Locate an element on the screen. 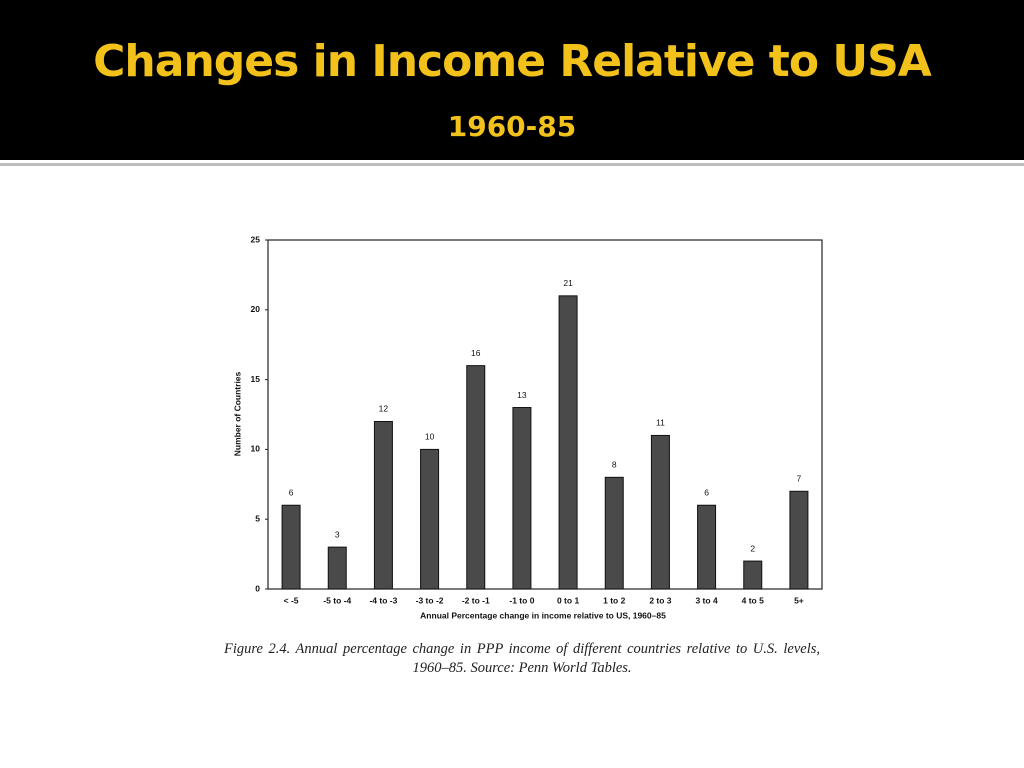 The width and height of the screenshot is (1024, 768). data-label: 2 is located at coordinates (752, 548).